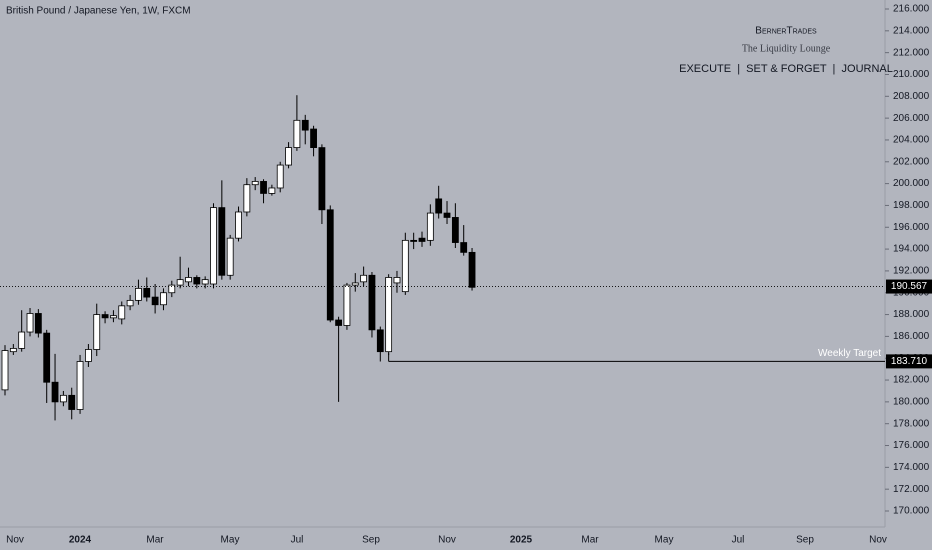 This screenshot has height=550, width=932. What do you see at coordinates (911, 96) in the screenshot?
I see `y-tick-label: 208.000` at bounding box center [911, 96].